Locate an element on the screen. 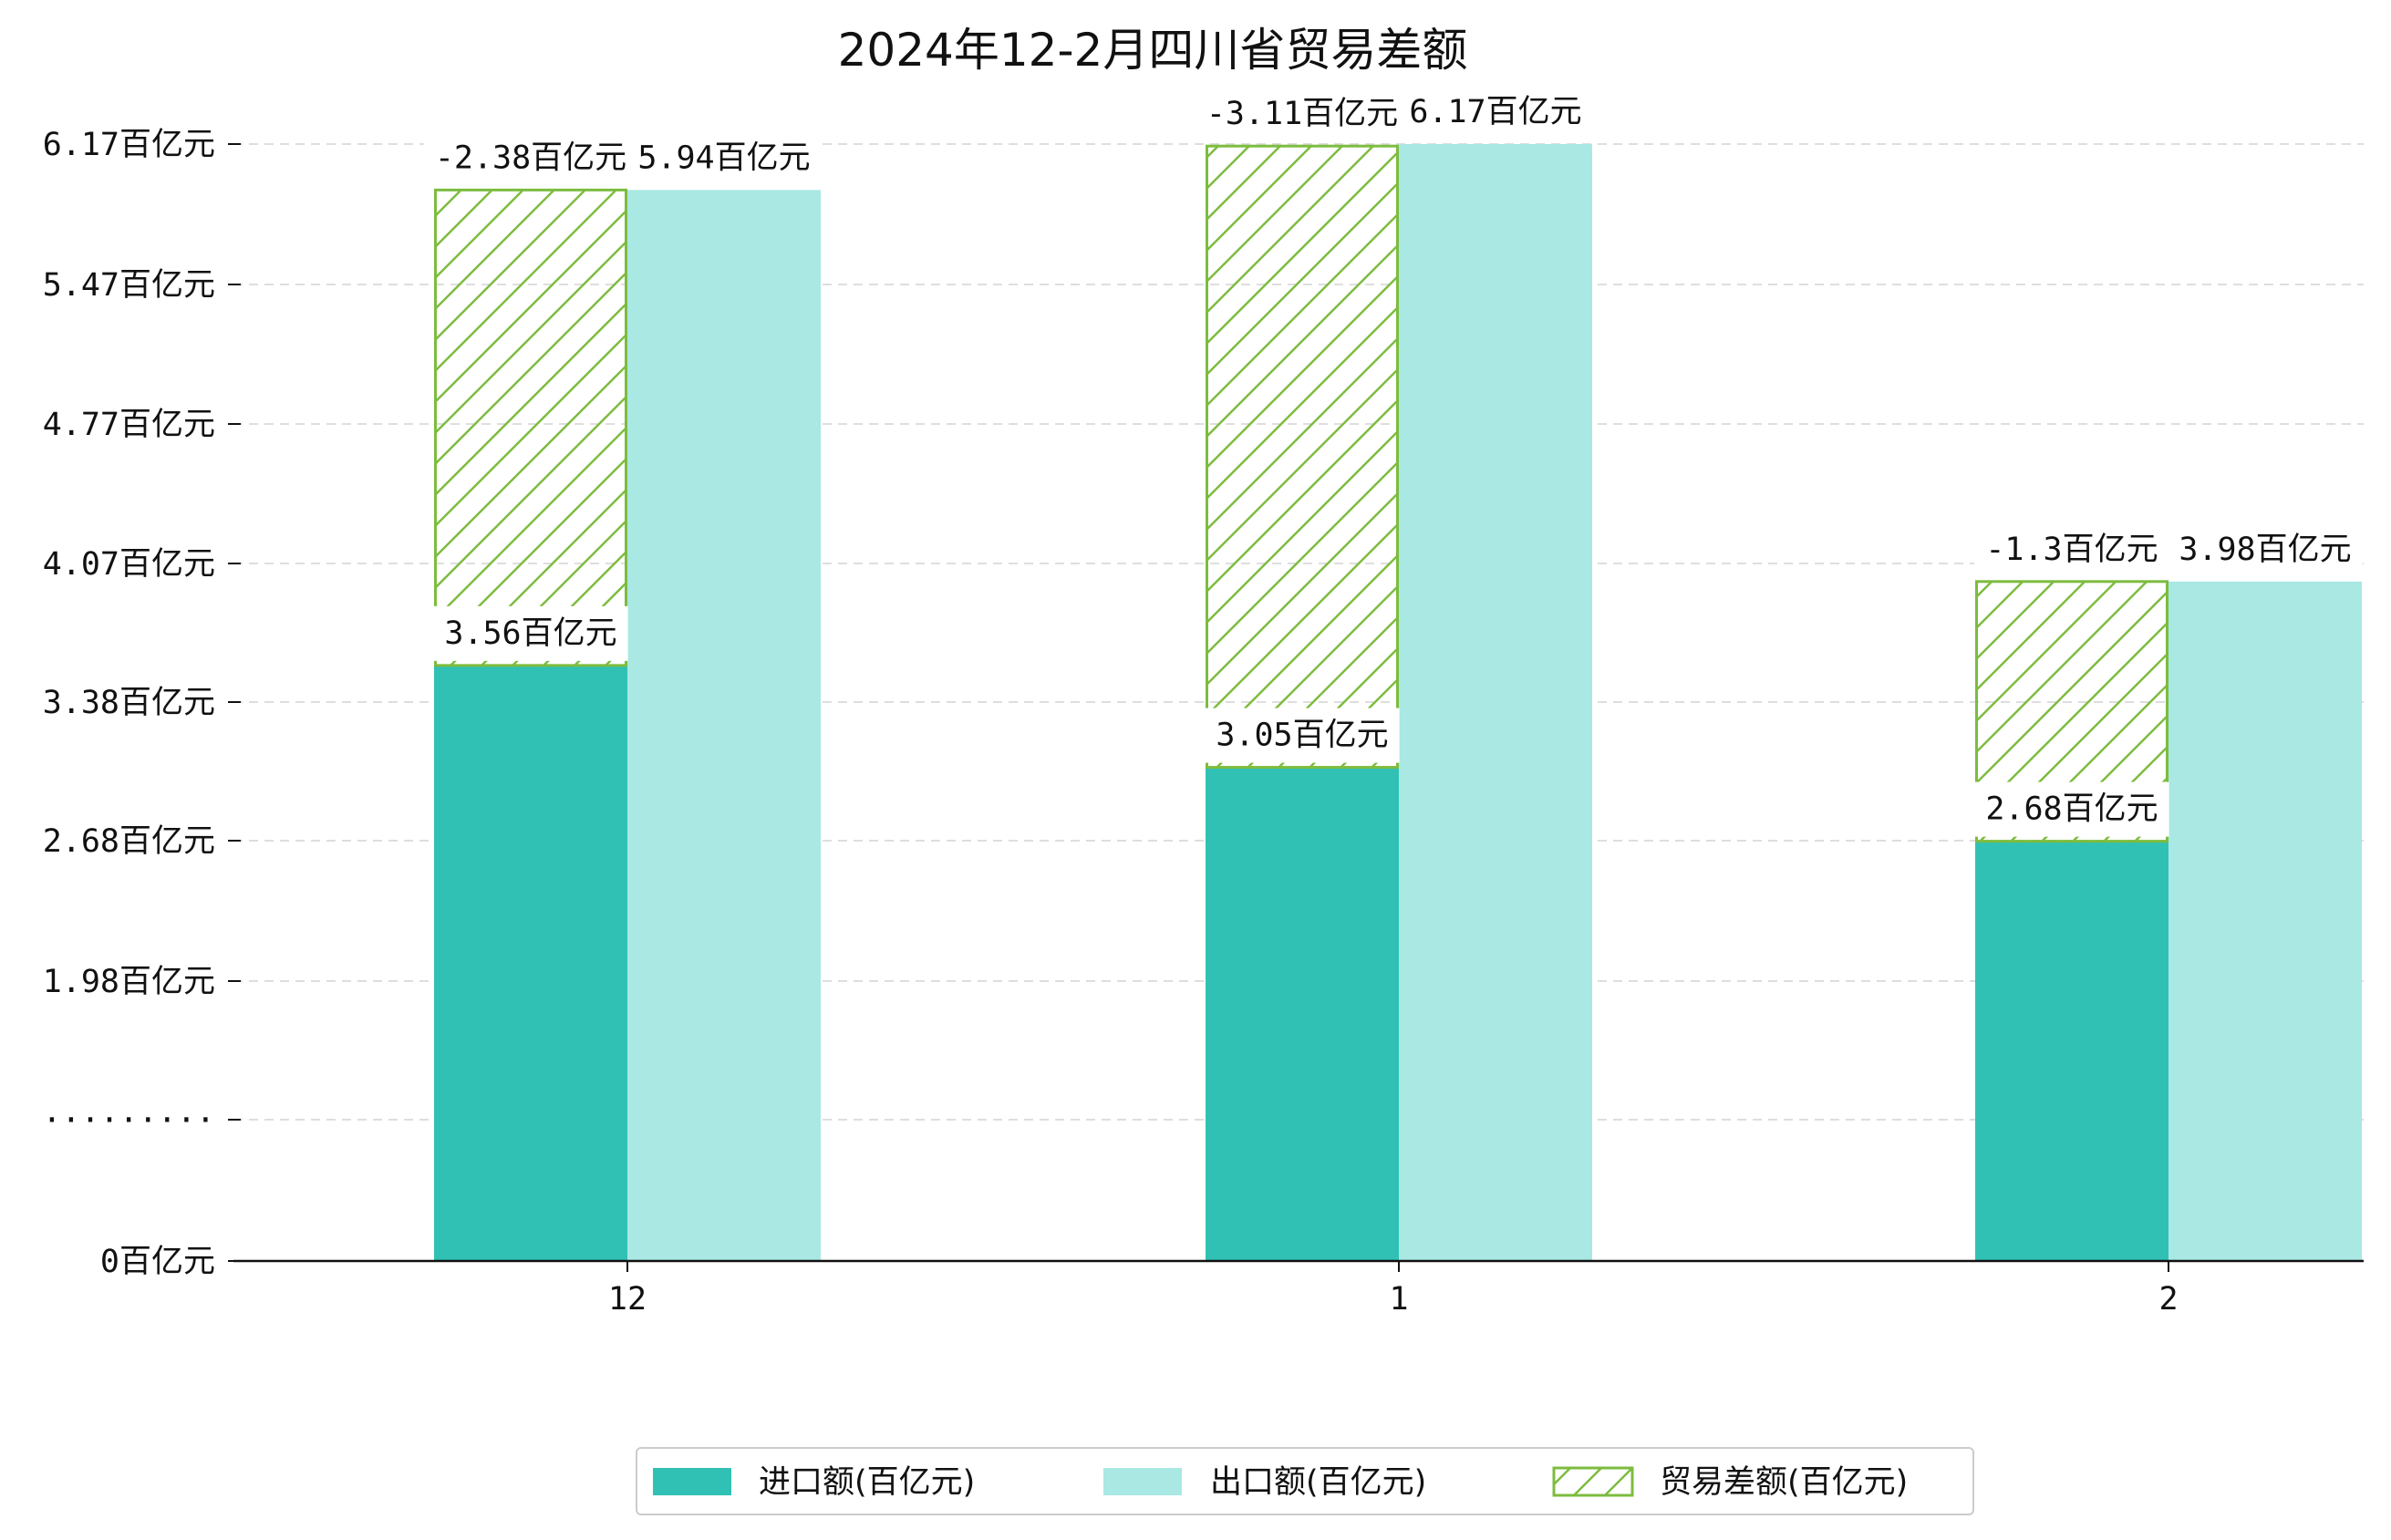  export-value-label-text: 3.98百亿元 is located at coordinates (2265, 550).